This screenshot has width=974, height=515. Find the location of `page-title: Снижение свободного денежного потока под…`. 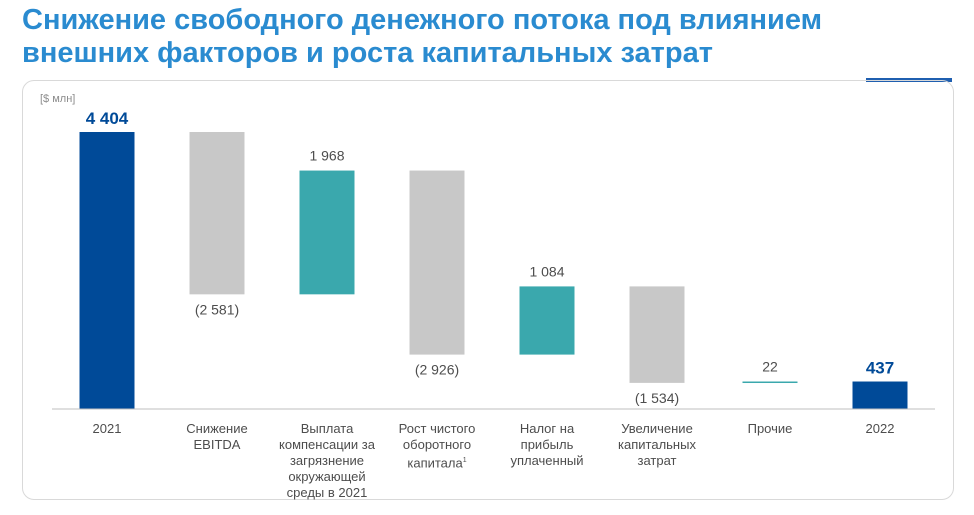

page-title: Снижение свободного денежного потока под… is located at coordinates (422, 36).